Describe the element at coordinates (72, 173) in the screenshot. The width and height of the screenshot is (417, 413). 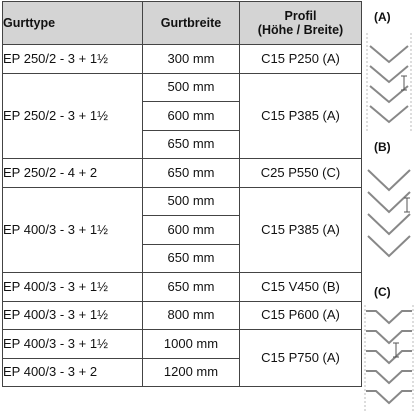
I see `belt-type-cell: EP 250/2 - 4 + 2` at that location.